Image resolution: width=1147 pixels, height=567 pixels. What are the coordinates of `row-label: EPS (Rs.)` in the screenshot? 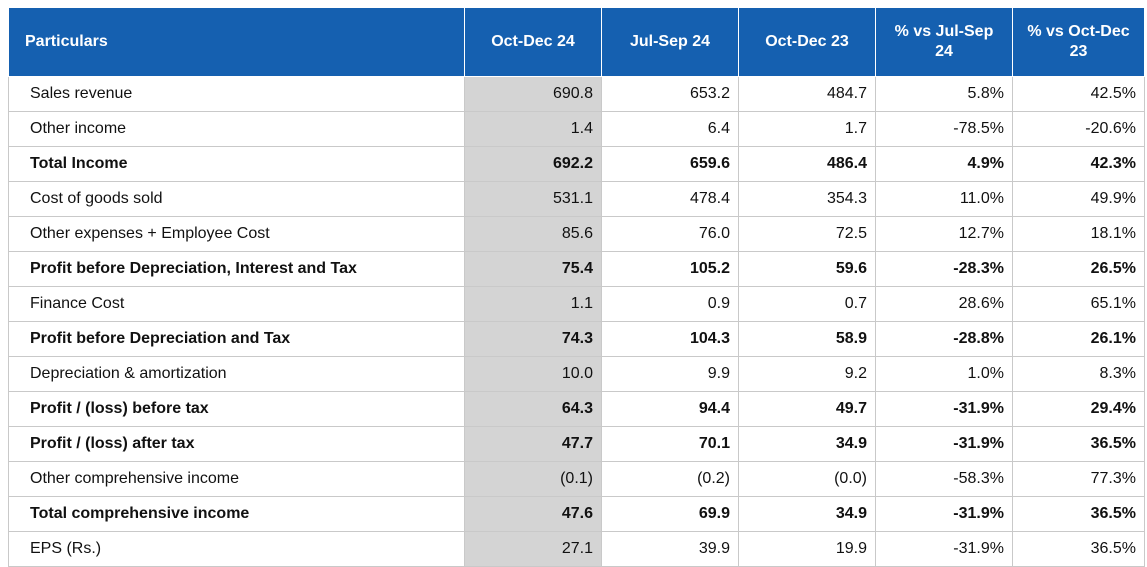 It's located at (236, 549).